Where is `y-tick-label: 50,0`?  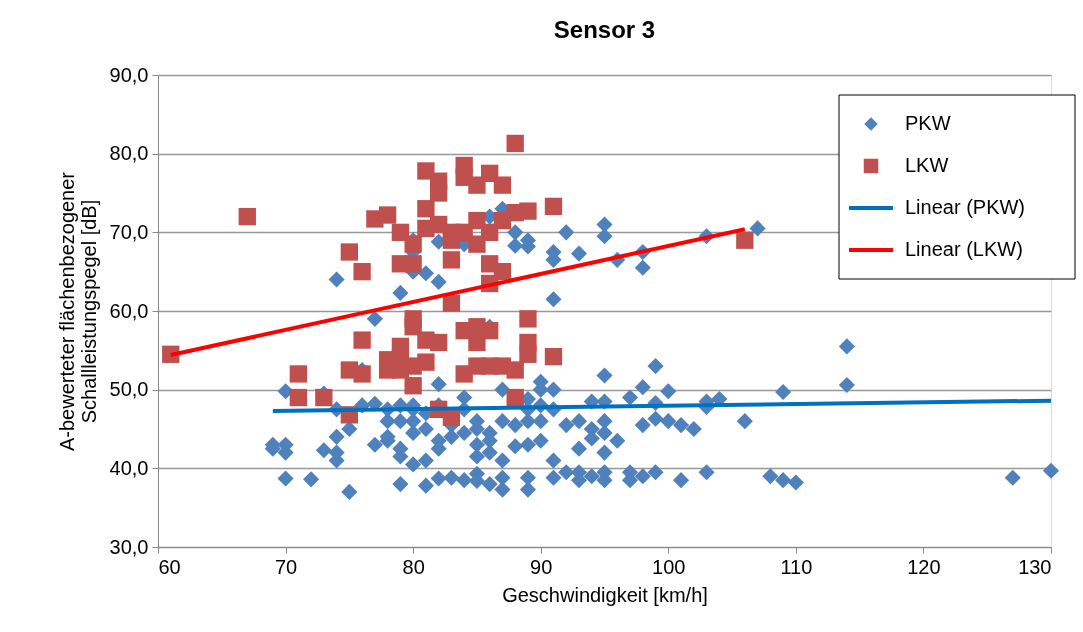
y-tick-label: 50,0 is located at coordinates (129, 389).